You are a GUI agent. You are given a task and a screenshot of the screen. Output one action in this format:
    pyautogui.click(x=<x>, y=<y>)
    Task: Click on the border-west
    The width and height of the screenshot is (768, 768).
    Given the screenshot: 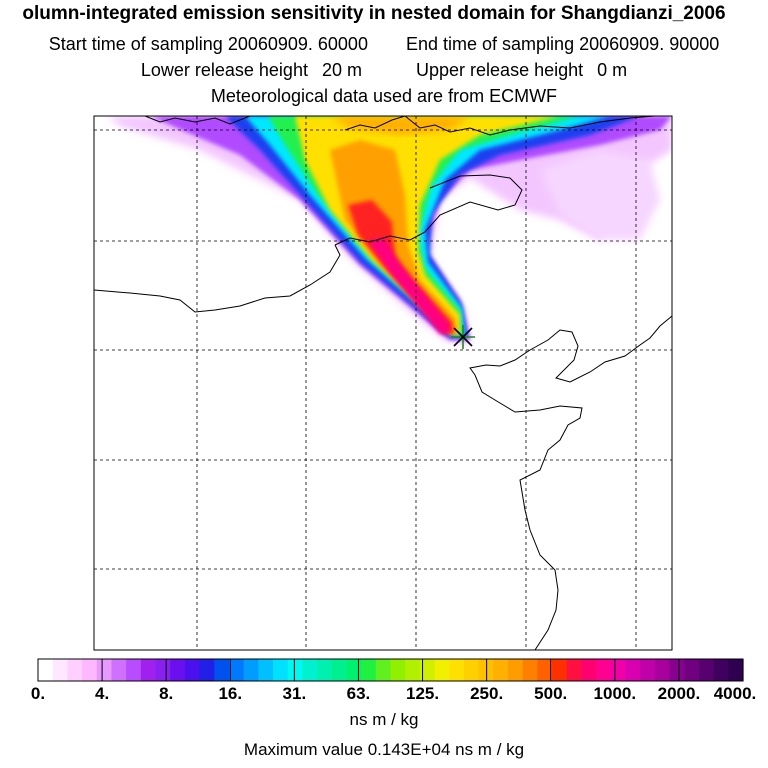 What is the action you would take?
    pyautogui.click(x=217, y=278)
    